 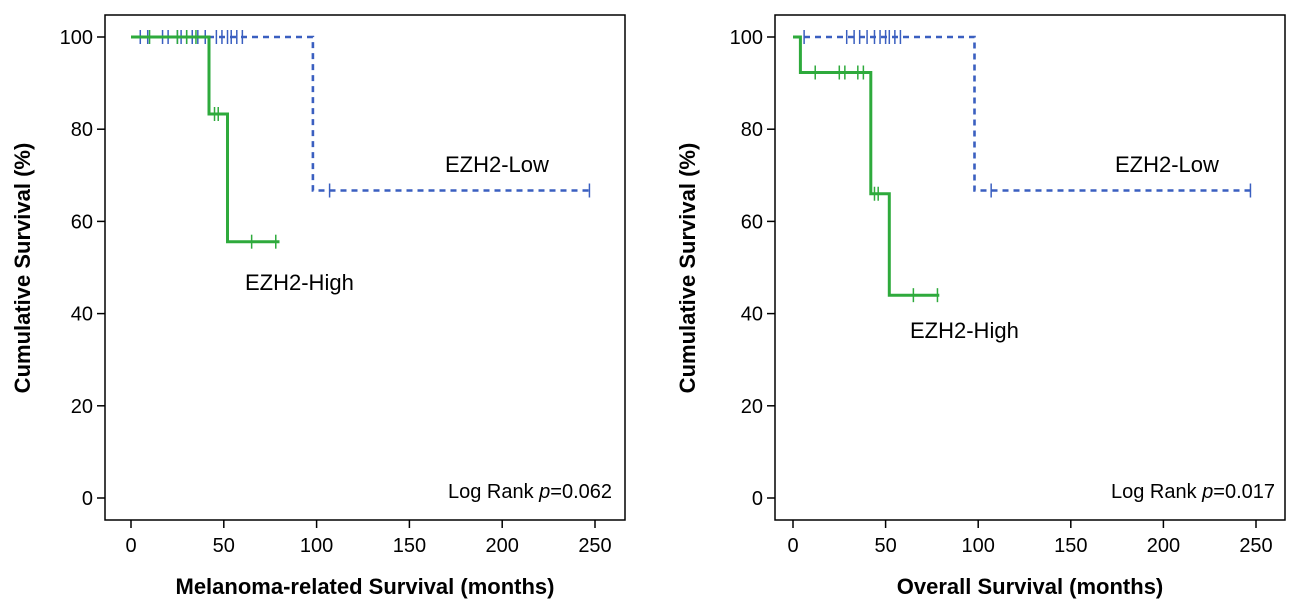 What do you see at coordinates (365, 586) in the screenshot?
I see `x-axis-title: Melanoma-related Survival (months)` at bounding box center [365, 586].